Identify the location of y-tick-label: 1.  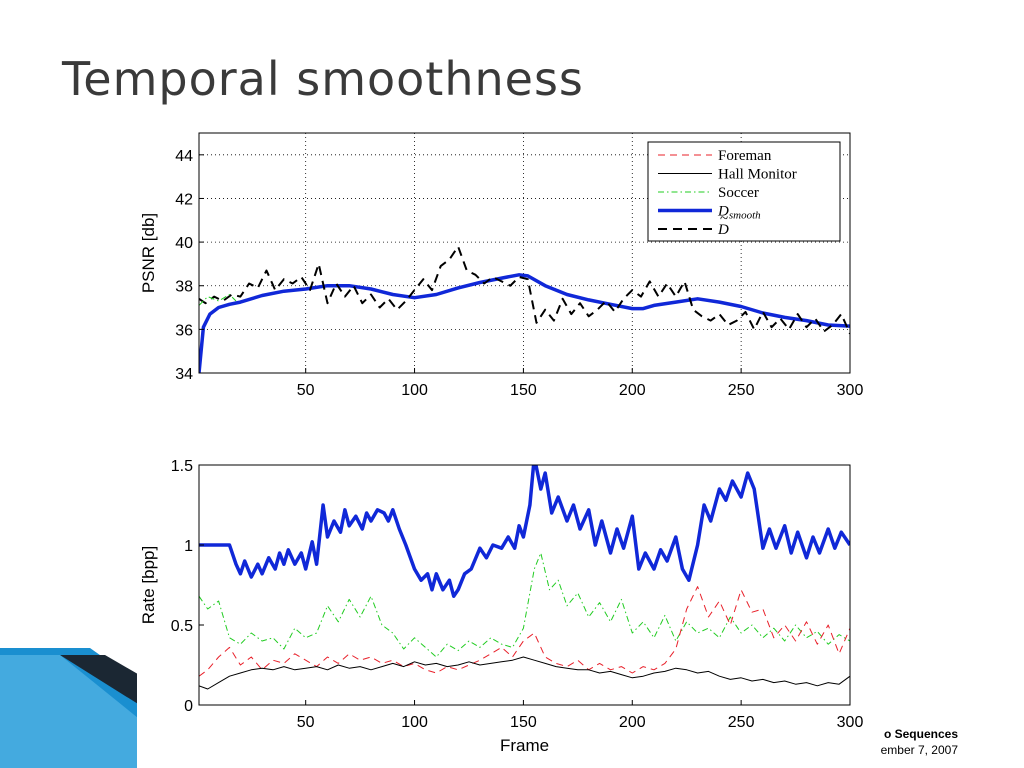
(188, 546).